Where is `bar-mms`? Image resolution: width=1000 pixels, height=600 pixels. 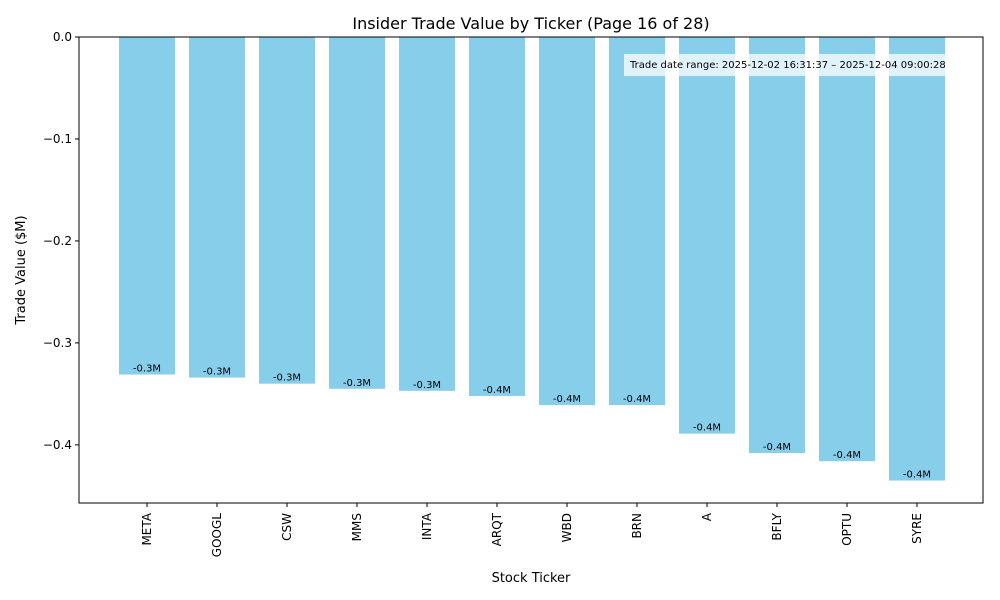
bar-mms is located at coordinates (357, 213).